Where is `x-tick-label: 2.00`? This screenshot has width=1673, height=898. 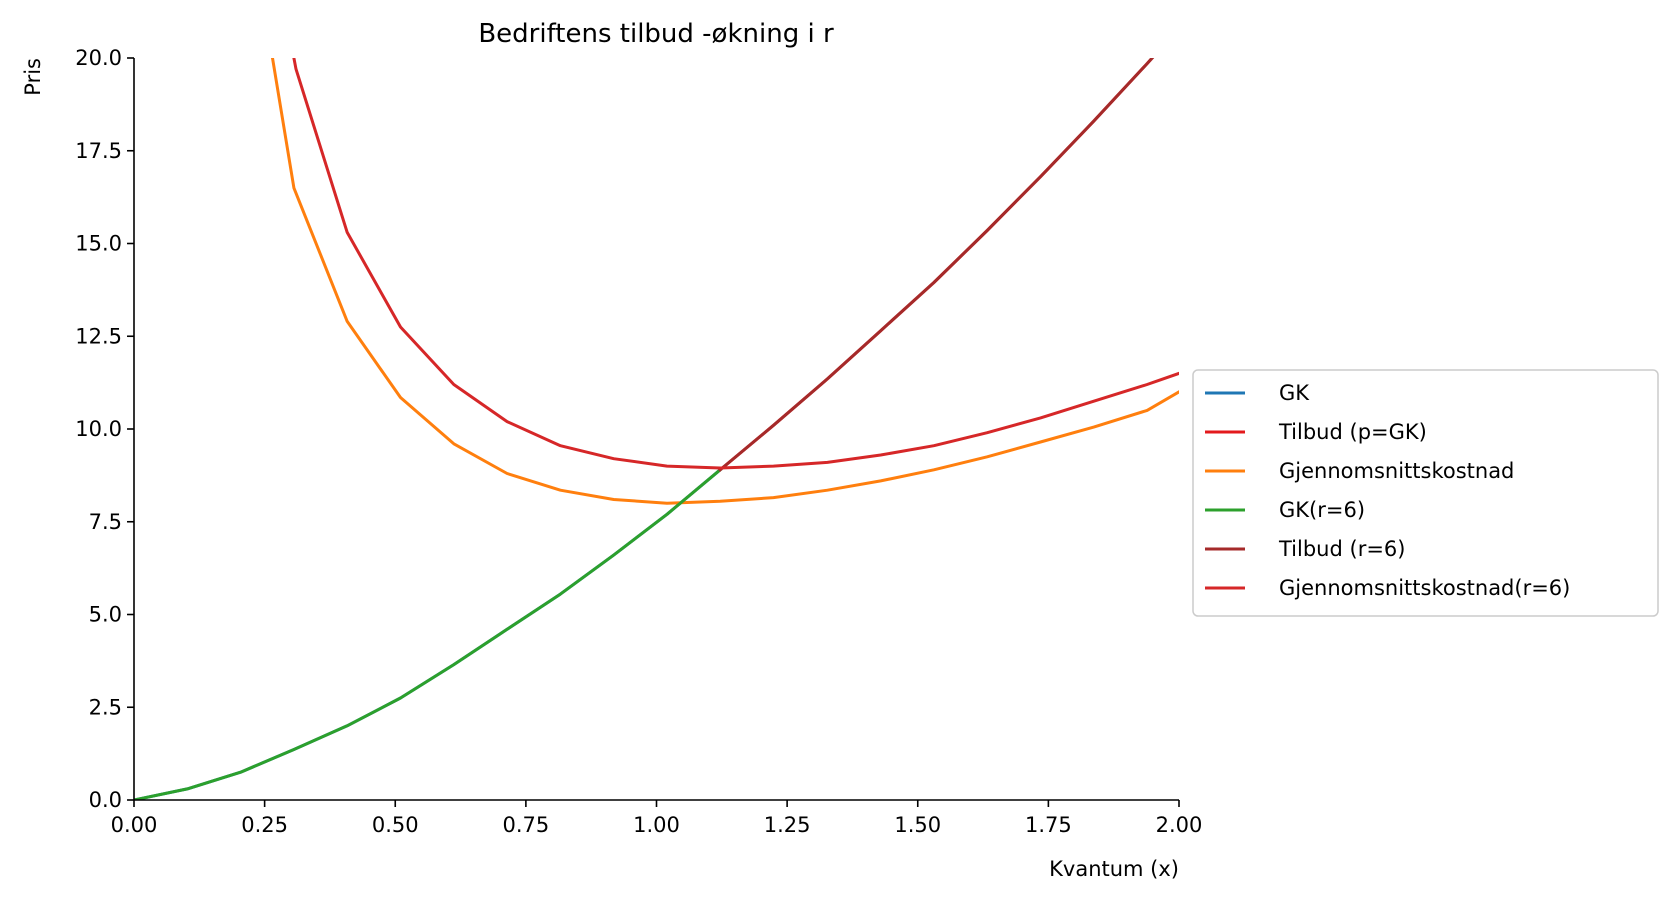 x-tick-label: 2.00 is located at coordinates (1179, 825).